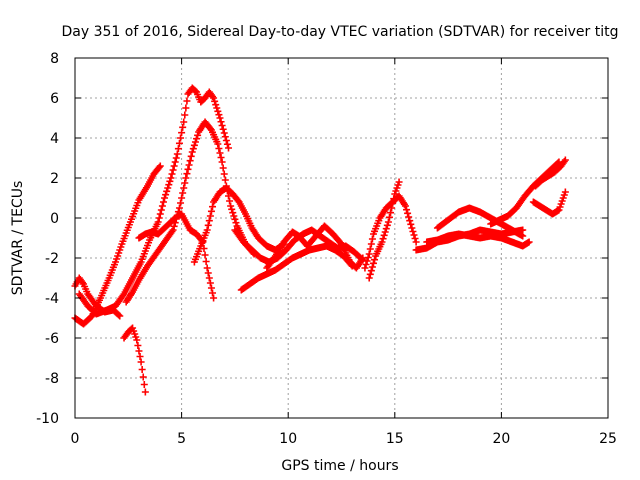  I want to click on y-tick-label: -2, so click(52, 259).